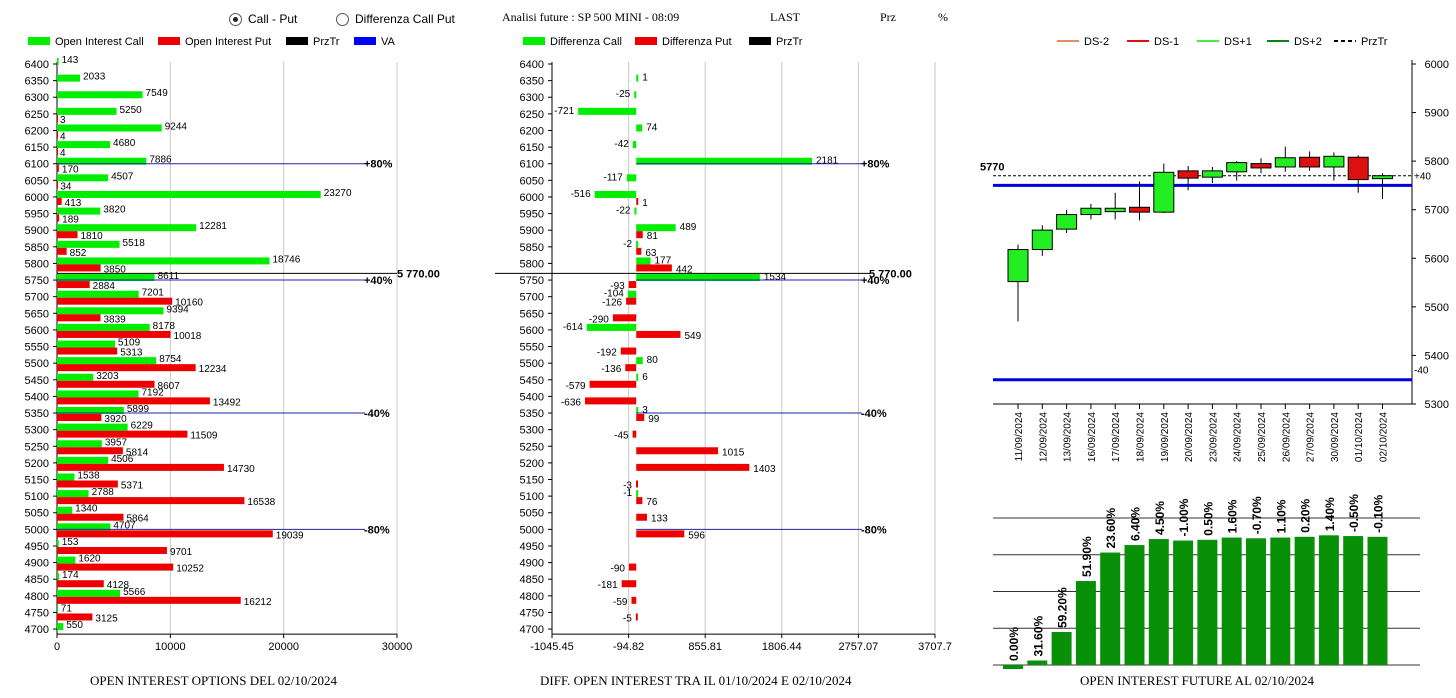  Describe the element at coordinates (88, 476) in the screenshot. I see `call-value-label: 1538` at that location.